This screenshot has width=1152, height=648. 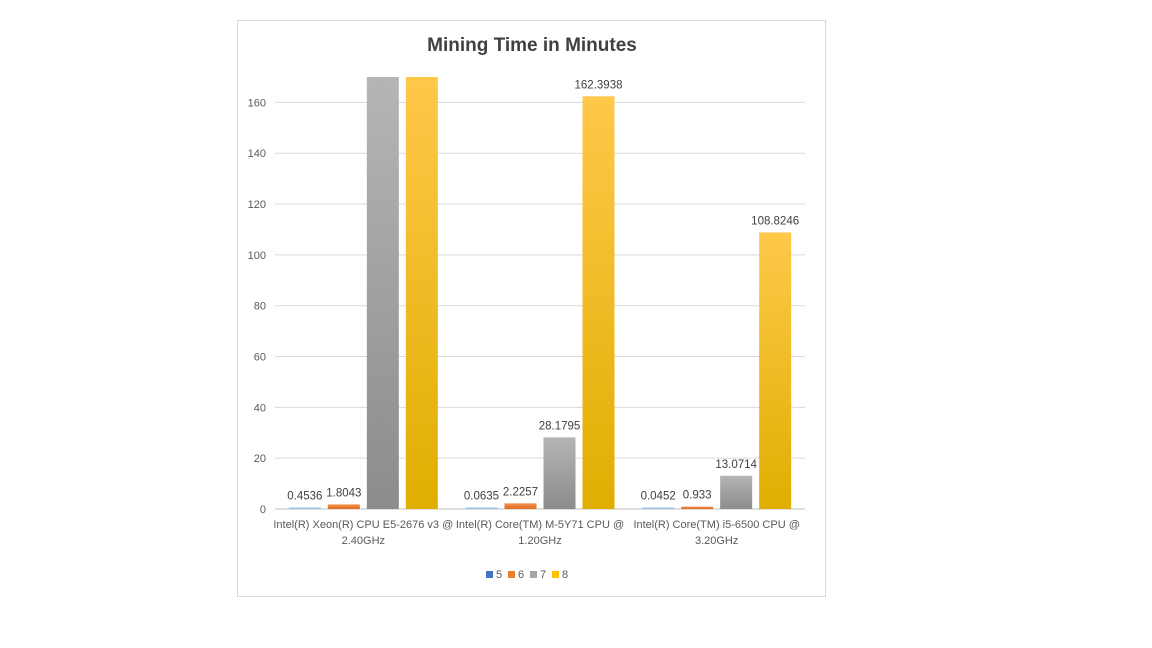 I want to click on y-axis-ticks: 0 20 40 60 80 100 120 140 160, so click(x=257, y=306).